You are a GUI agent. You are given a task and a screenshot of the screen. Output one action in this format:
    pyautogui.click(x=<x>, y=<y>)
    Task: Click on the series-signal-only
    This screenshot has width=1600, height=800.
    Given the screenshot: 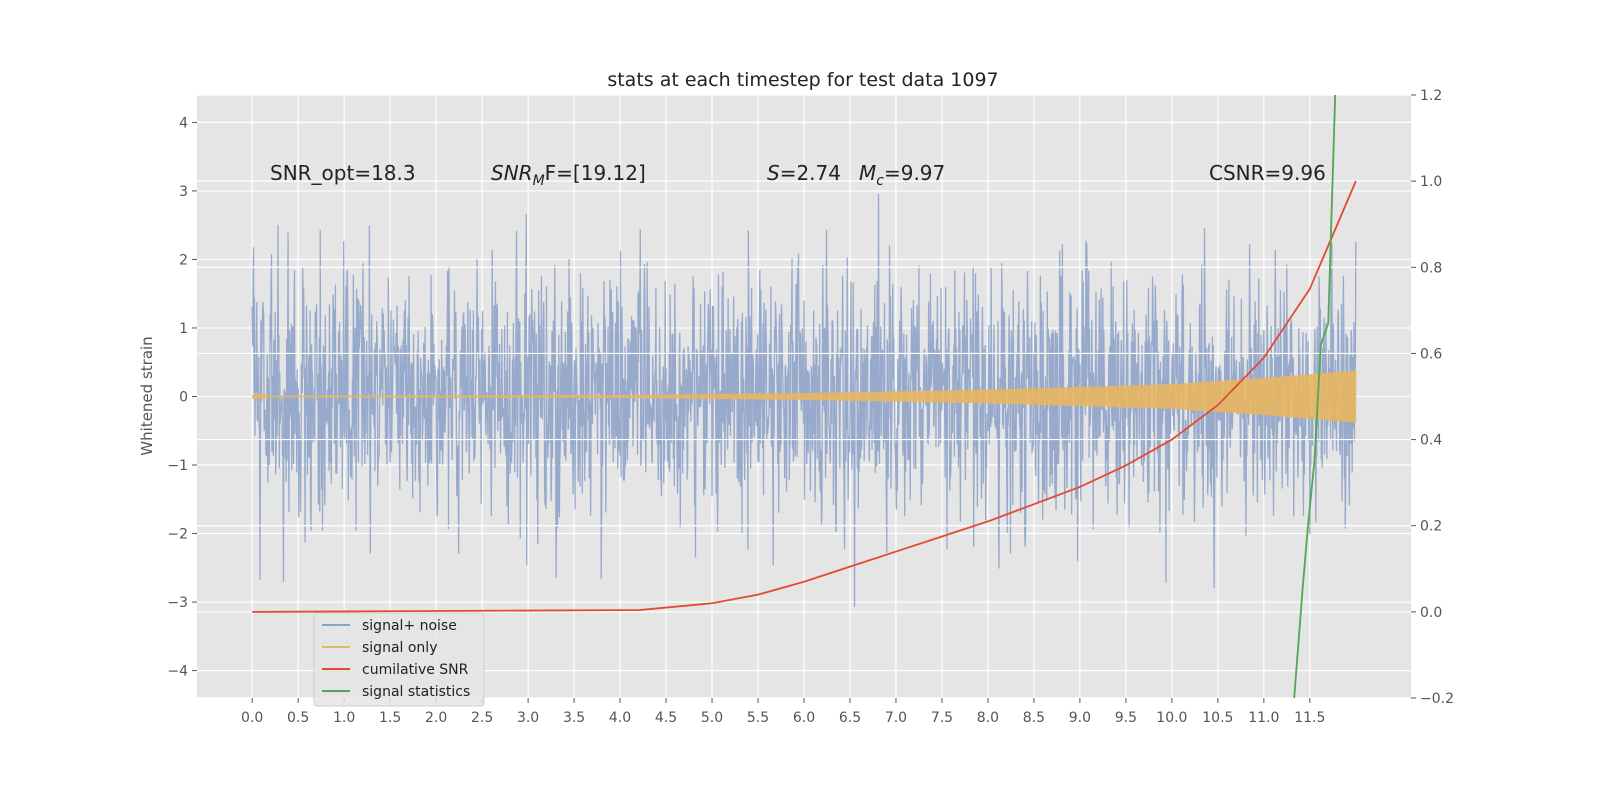 What is the action you would take?
    pyautogui.click(x=804, y=396)
    